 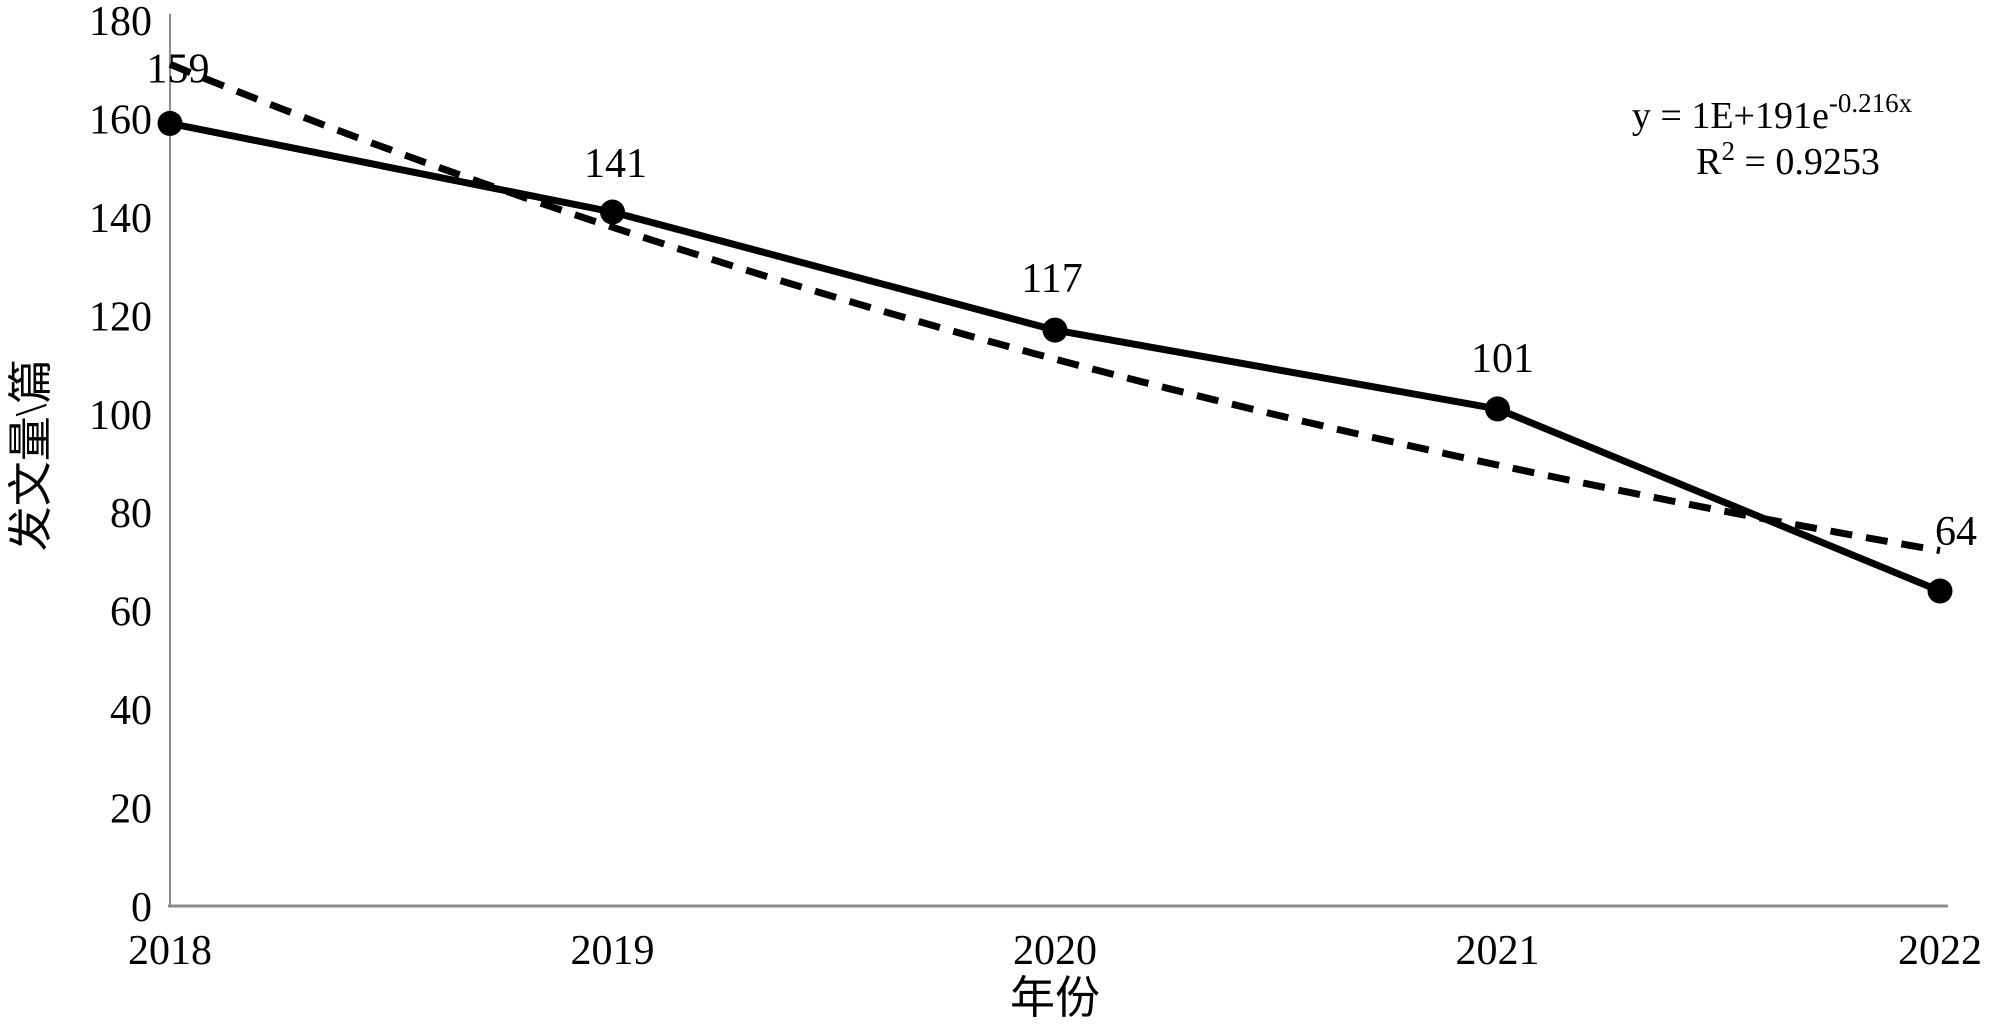 I want to click on x-tick-label: 2020, so click(x=1055, y=951).